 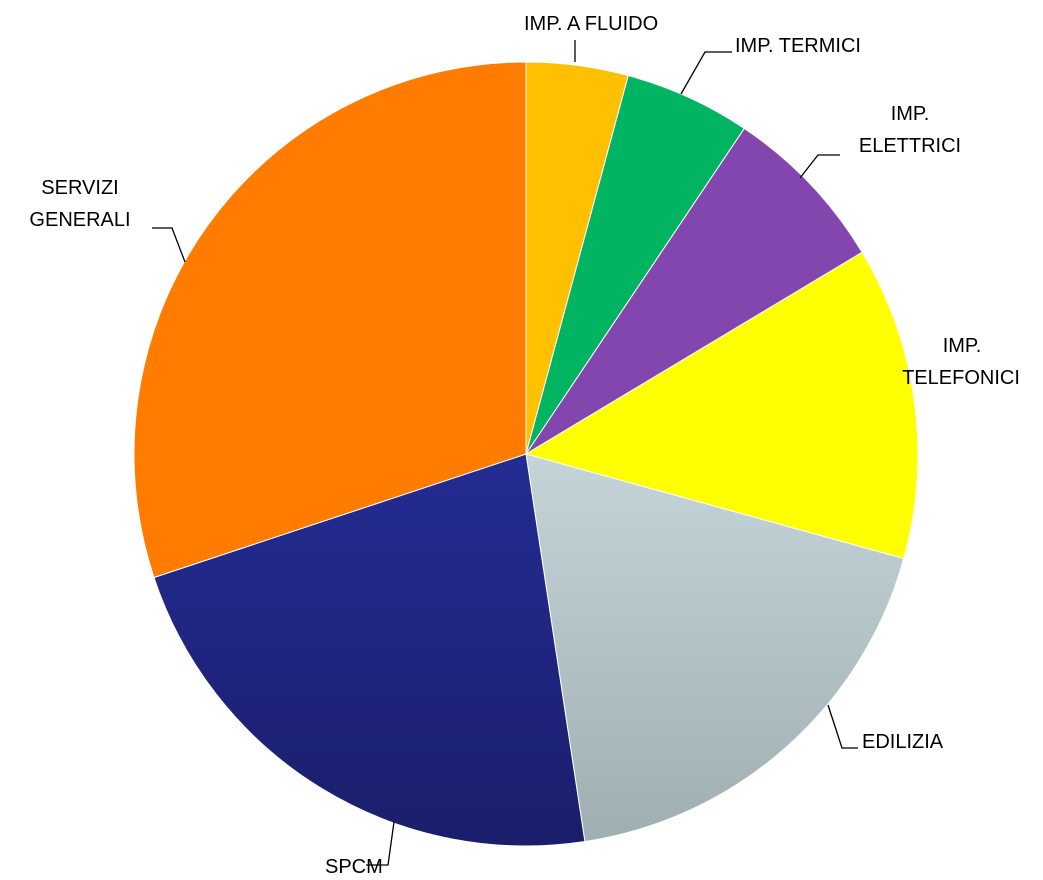 What do you see at coordinates (798, 46) in the screenshot?
I see `slice-label-imp-termici: IMP. TERMICI` at bounding box center [798, 46].